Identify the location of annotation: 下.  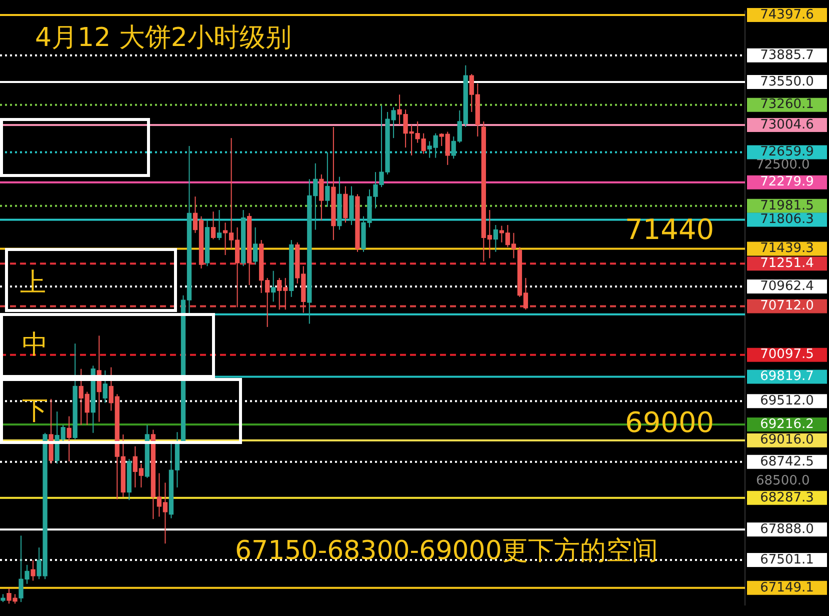
(35, 412).